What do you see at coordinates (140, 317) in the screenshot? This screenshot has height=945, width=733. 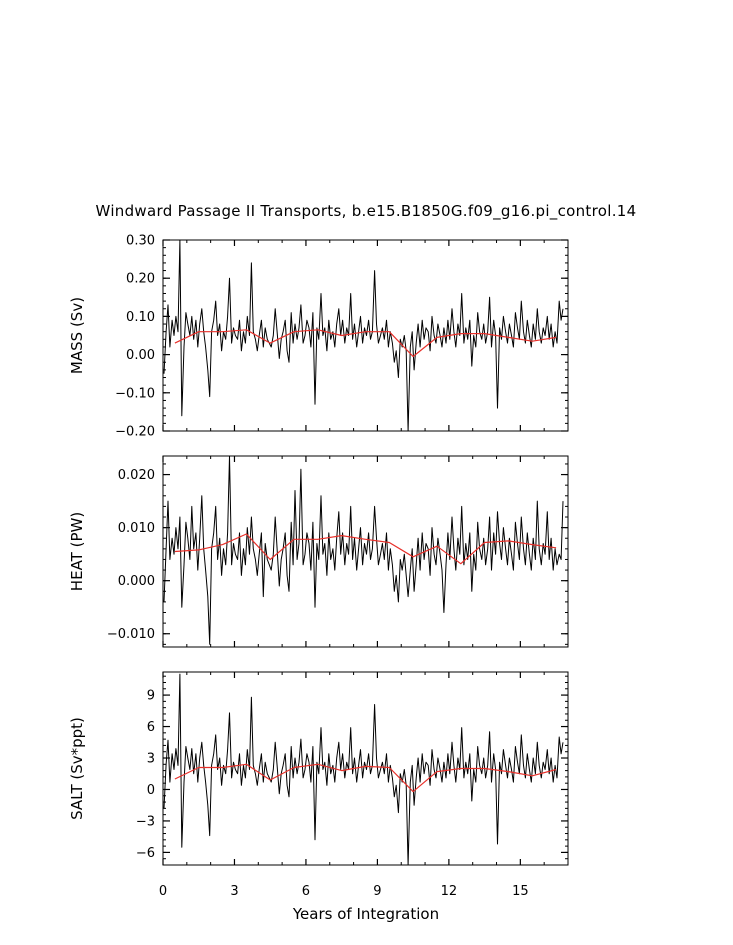 I see `y-tick-label: 0.10` at bounding box center [140, 317].